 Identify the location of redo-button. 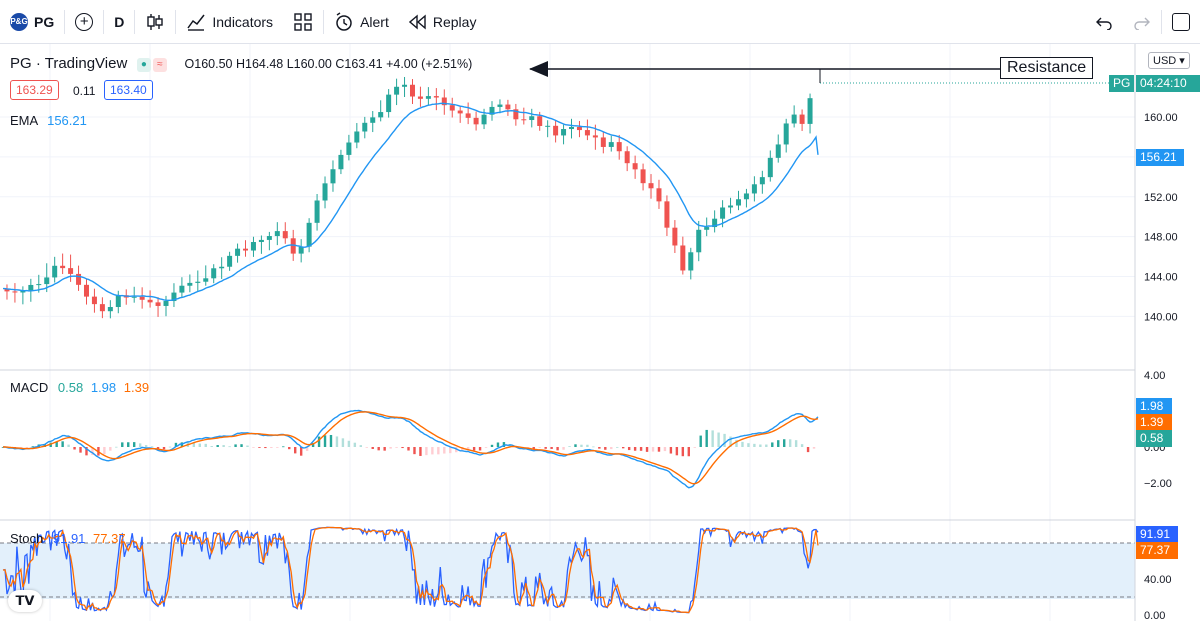
(1142, 22).